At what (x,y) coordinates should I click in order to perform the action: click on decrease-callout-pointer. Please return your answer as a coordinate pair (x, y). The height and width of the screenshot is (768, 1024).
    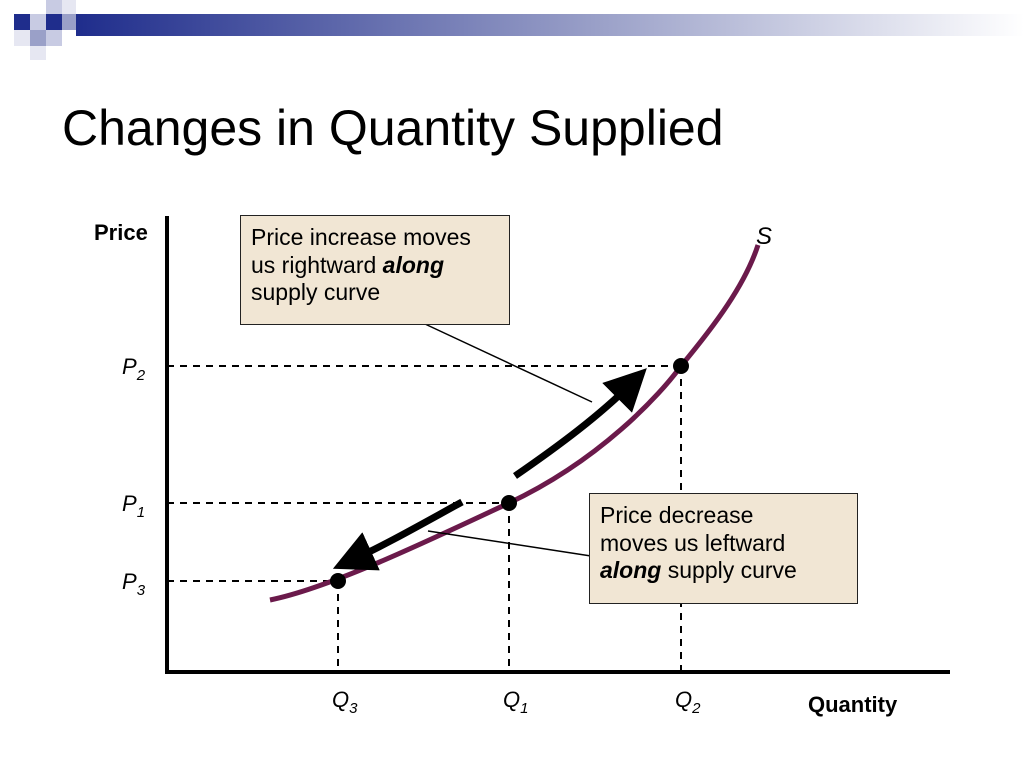
    Looking at the image, I should click on (509, 543).